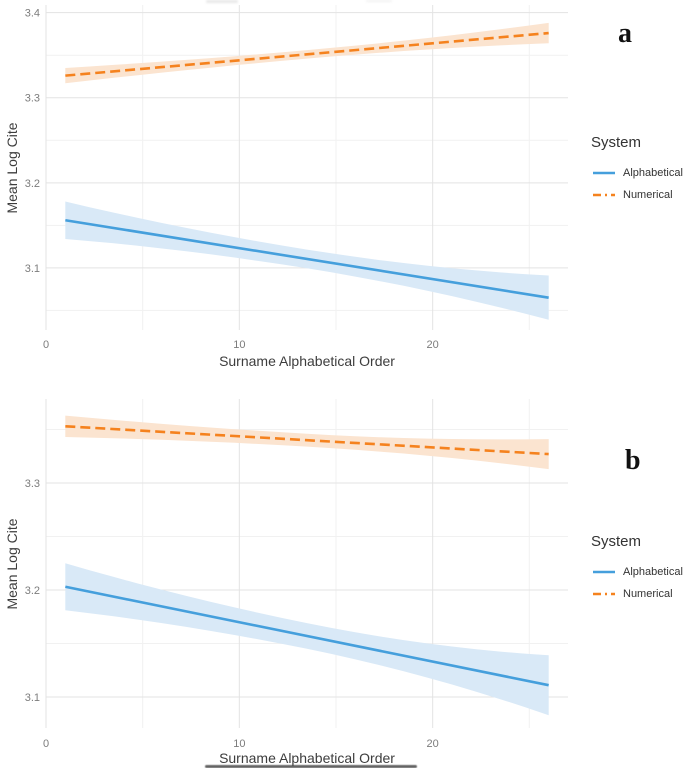  I want to click on cropped-caption-artifact, so click(311, 766).